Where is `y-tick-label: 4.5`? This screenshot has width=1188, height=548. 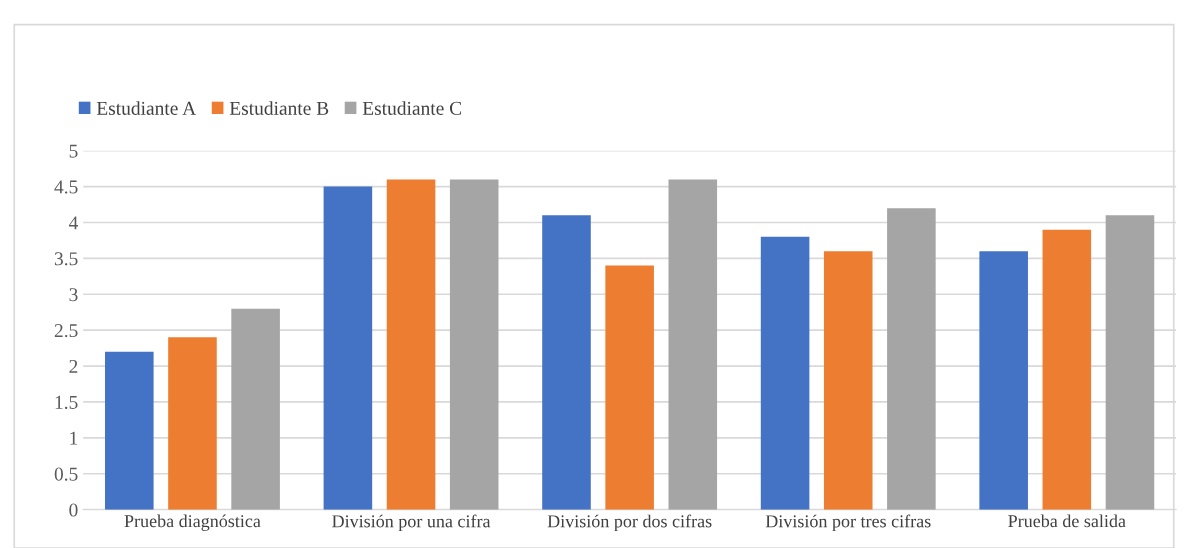
y-tick-label: 4.5 is located at coordinates (66, 187).